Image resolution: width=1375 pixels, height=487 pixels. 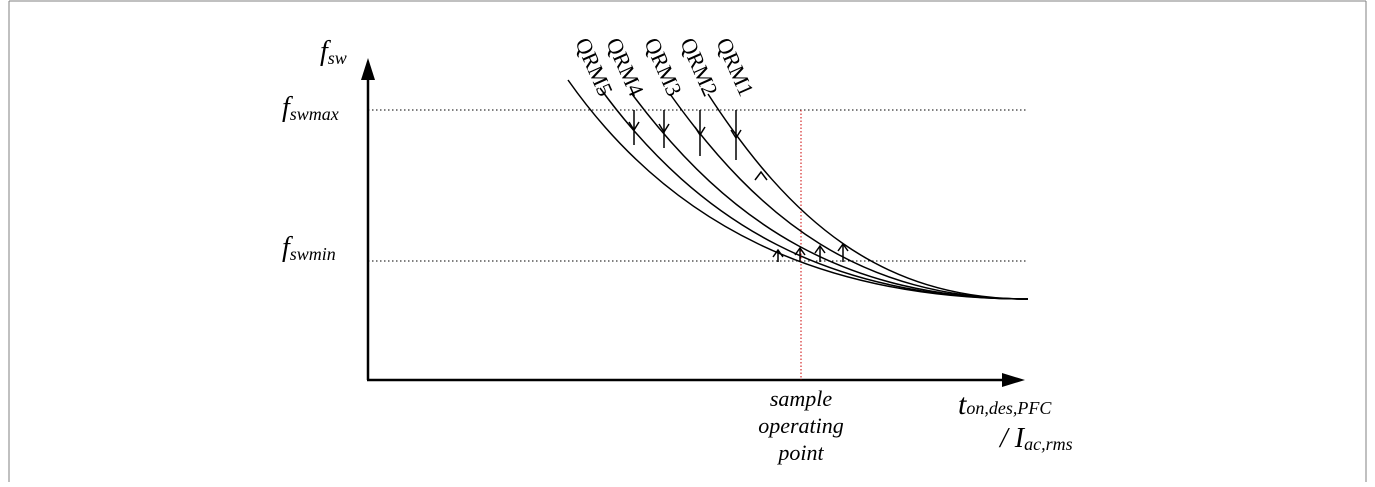 I want to click on curve-labels: QRM1 QRM2 QRM3 QRM4 QRM5, so click(x=664, y=67).